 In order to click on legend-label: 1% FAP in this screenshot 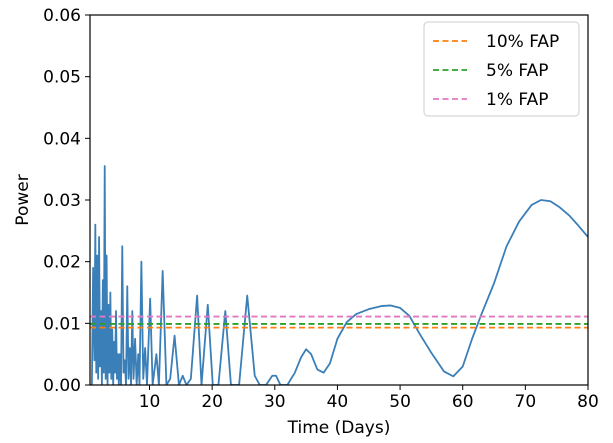, I will do `click(517, 100)`.